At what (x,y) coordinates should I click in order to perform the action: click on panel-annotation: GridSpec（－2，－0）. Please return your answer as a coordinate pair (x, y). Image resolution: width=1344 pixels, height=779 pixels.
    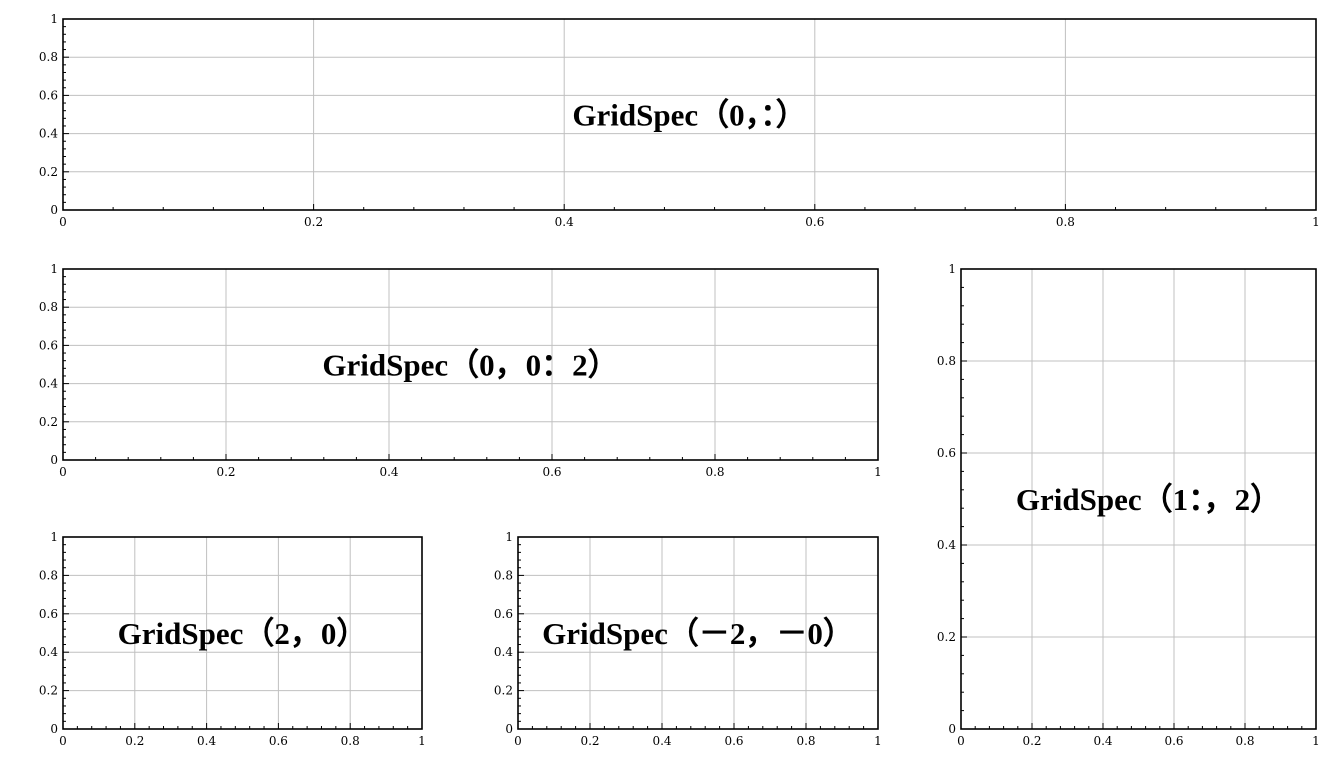
    Looking at the image, I should click on (698, 633).